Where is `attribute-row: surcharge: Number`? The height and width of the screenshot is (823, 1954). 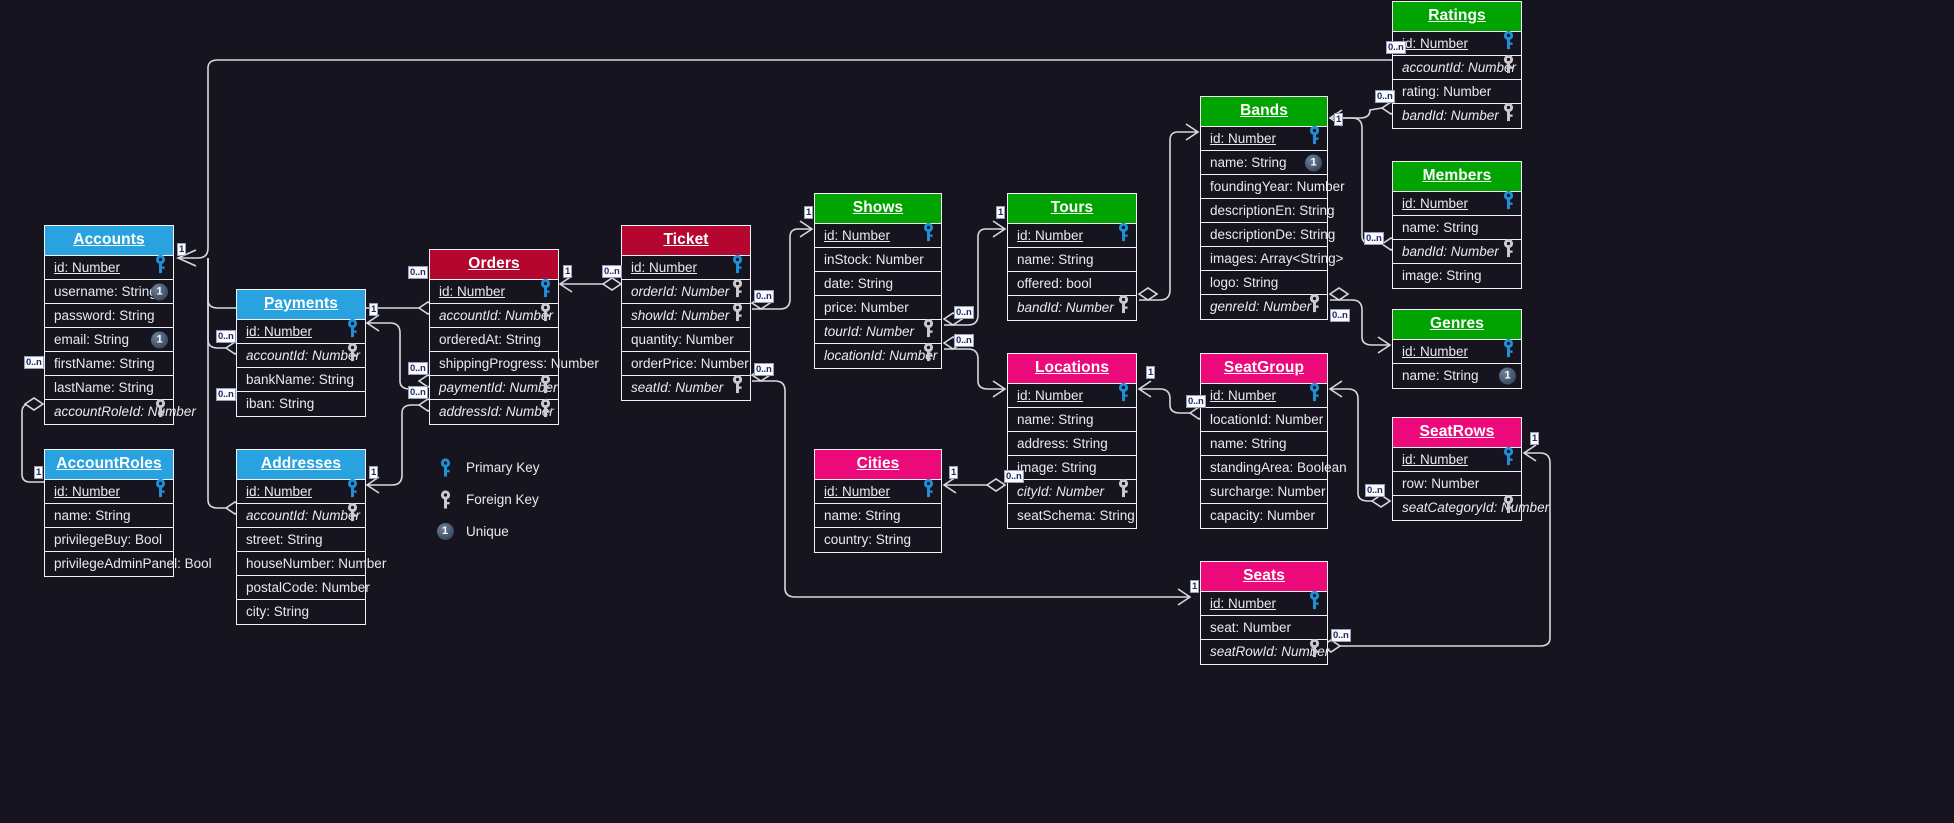 attribute-row: surcharge: Number is located at coordinates (1264, 492).